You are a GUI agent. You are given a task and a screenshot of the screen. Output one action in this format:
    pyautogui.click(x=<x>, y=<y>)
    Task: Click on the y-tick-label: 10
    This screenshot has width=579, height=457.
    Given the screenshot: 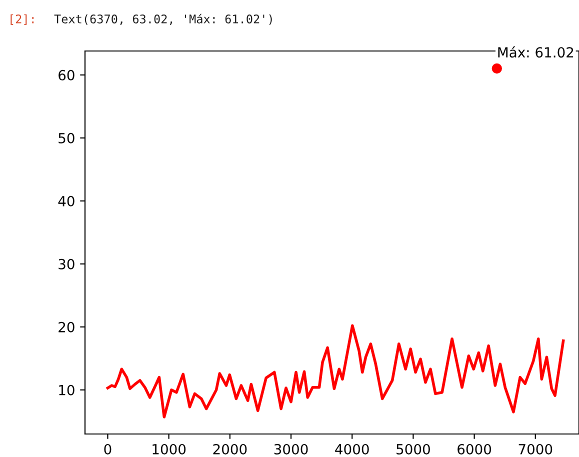 What is the action you would take?
    pyautogui.click(x=66, y=390)
    